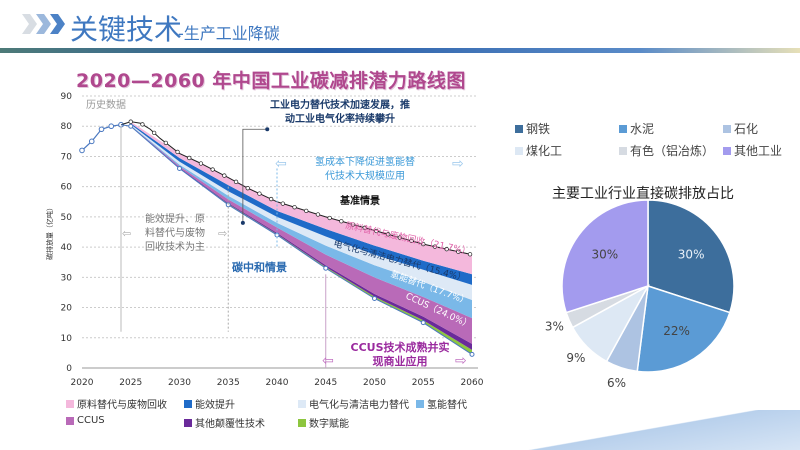  I want to click on y-tick-label: 10, so click(67, 339).